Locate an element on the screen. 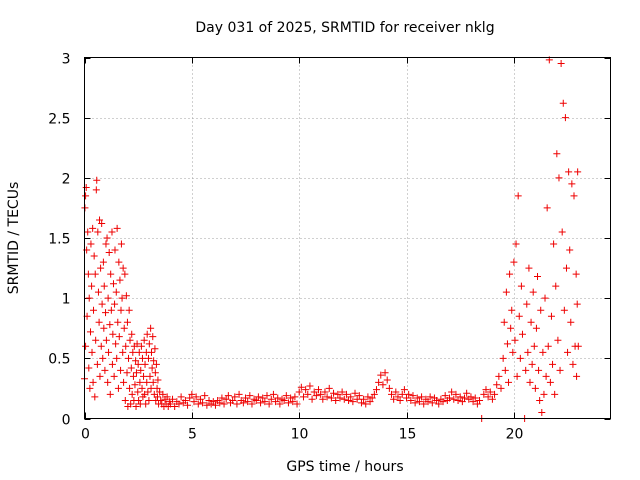 The image size is (640, 480). x-axis-label: GPS time / hours is located at coordinates (344, 467).